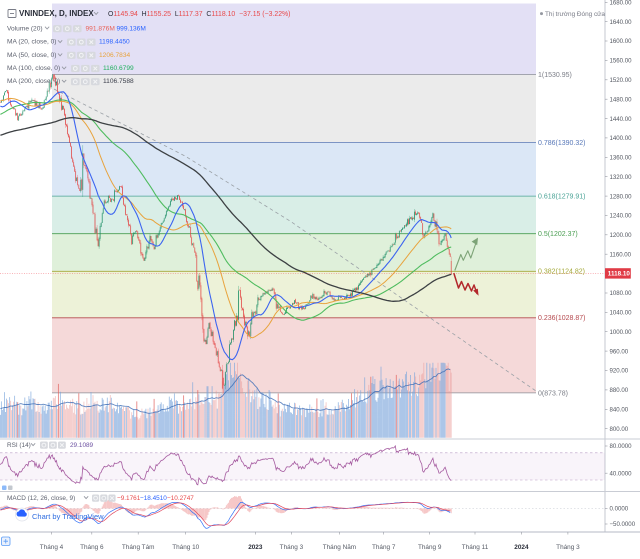 The width and height of the screenshot is (640, 559). What do you see at coordinates (619, 509) in the screenshot?
I see `svg-text: 0.0000` at bounding box center [619, 509].